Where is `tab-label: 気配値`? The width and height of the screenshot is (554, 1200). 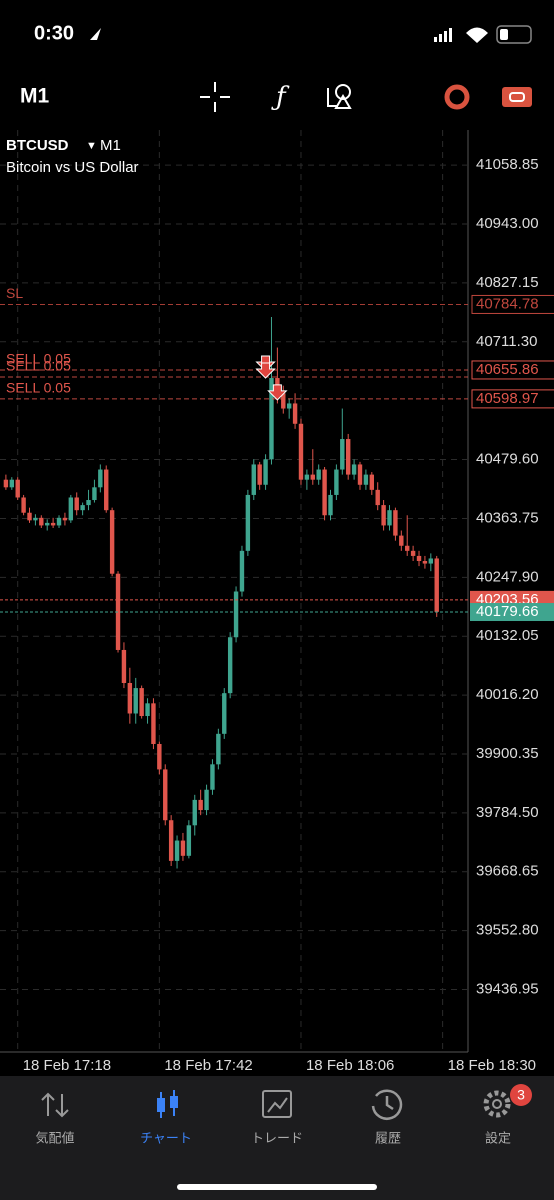 tab-label: 気配値 is located at coordinates (54, 1137).